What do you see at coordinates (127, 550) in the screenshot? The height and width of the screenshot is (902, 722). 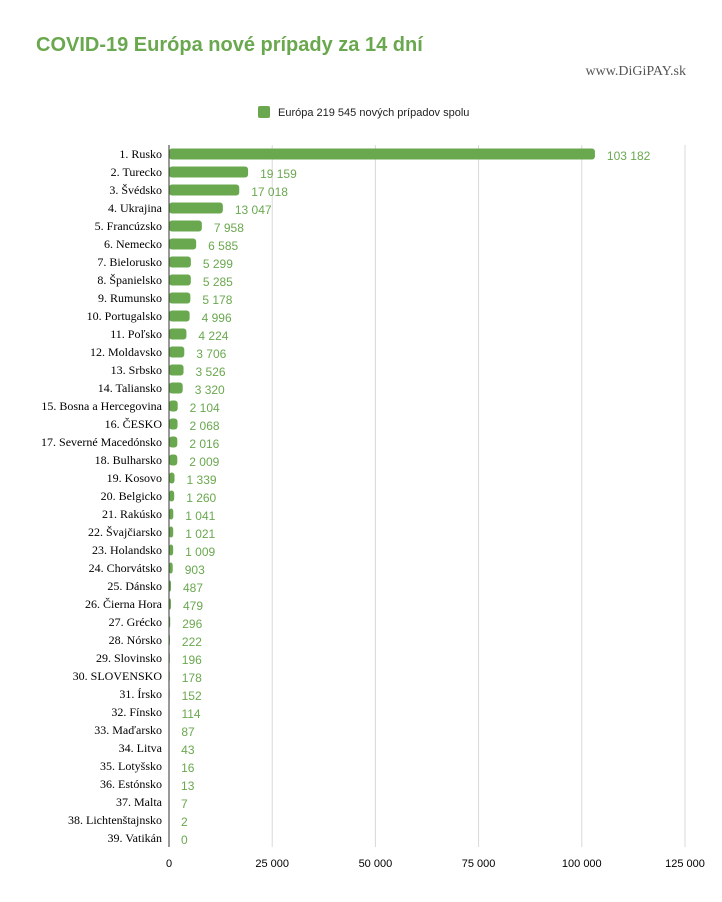 I see `category-label: 23. Holandsko` at bounding box center [127, 550].